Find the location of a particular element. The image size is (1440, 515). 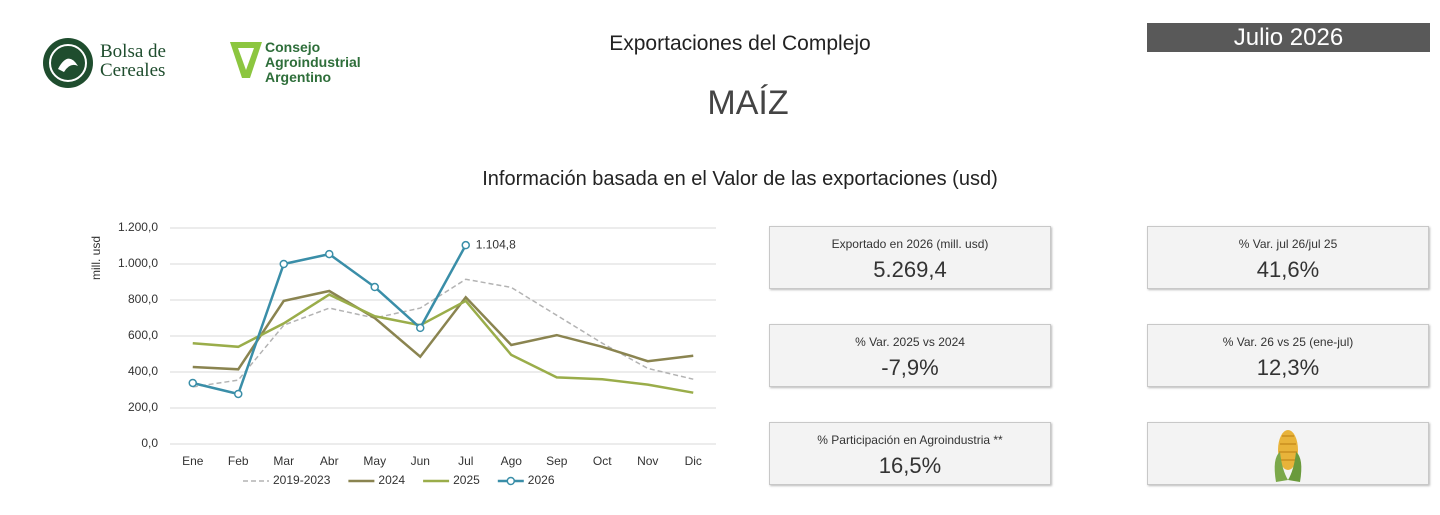

kpi-card: Exportado en 2026 (mill. usd) 5.269,4 is located at coordinates (910, 257).